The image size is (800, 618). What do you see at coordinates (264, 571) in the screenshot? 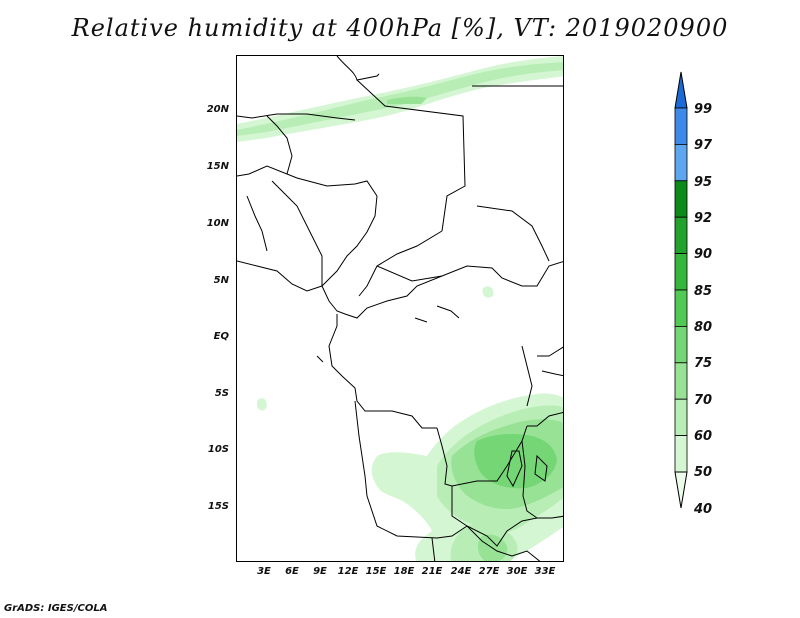
I see `lon-tick-label: 3E` at bounding box center [264, 571].